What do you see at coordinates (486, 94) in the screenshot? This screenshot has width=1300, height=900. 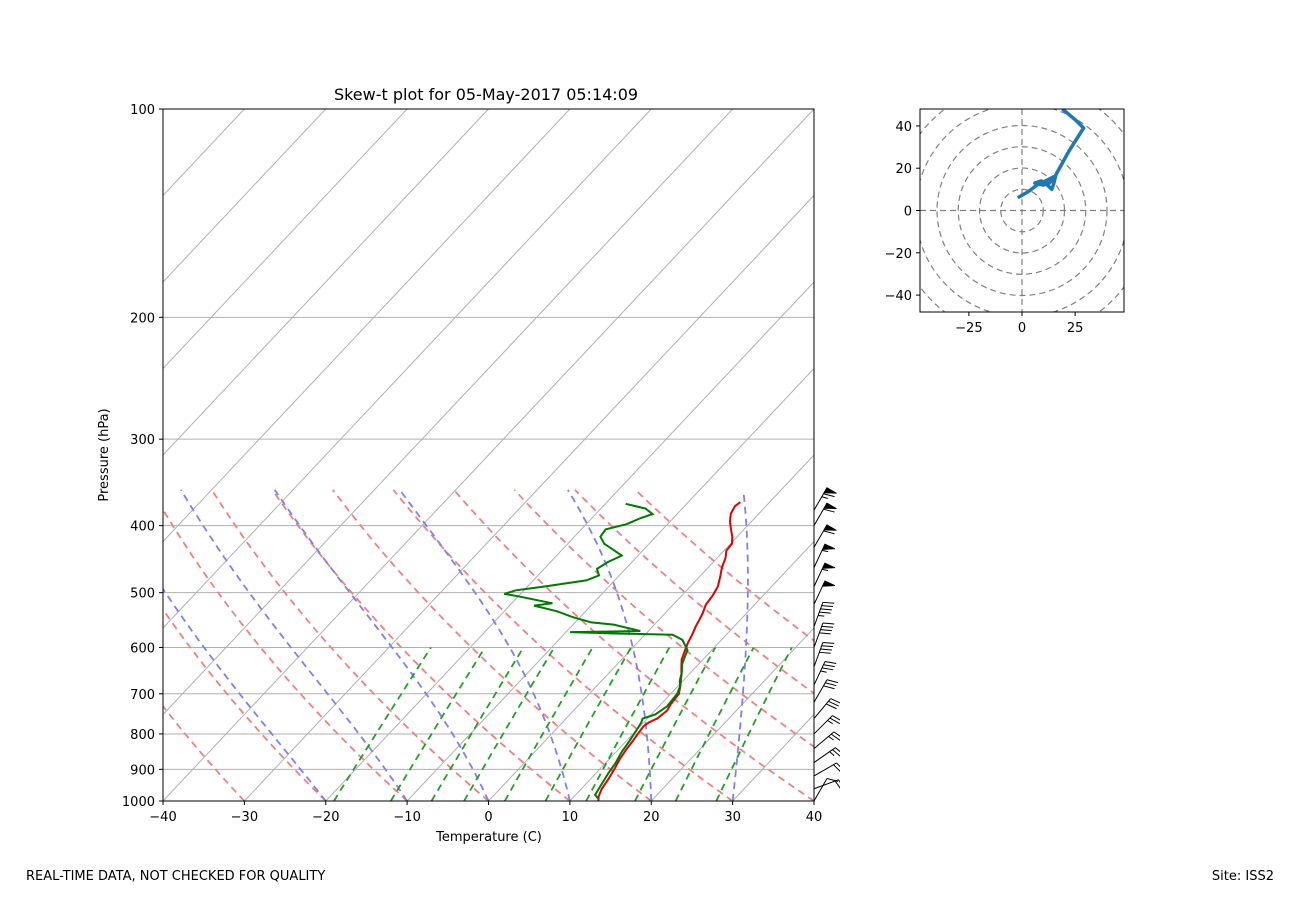 I see `chart-title: Skew-t plot for 05-May-2017 05:14:09` at bounding box center [486, 94].